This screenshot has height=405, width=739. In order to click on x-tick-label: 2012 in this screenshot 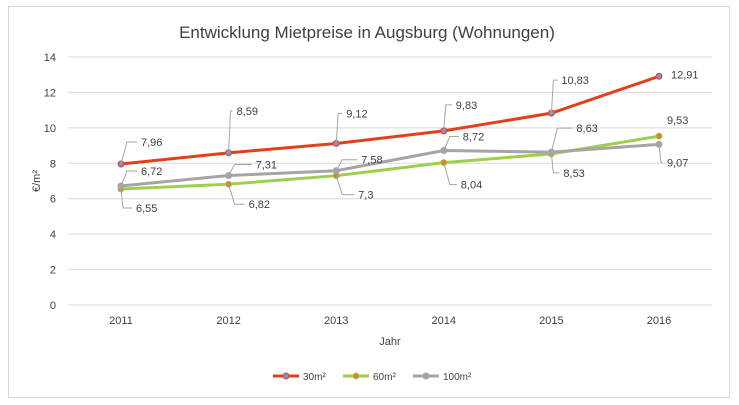, I will do `click(228, 321)`.